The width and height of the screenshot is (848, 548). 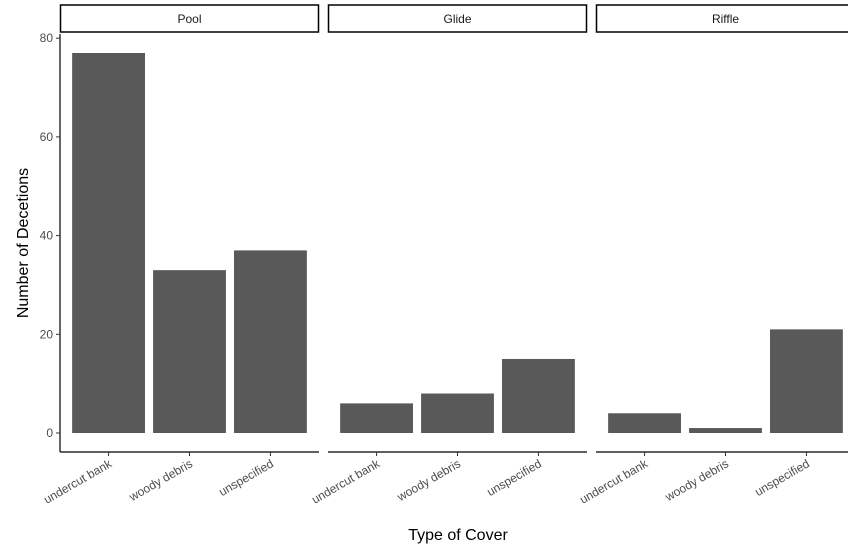 What do you see at coordinates (47, 236) in the screenshot?
I see `y-tick-label: 40` at bounding box center [47, 236].